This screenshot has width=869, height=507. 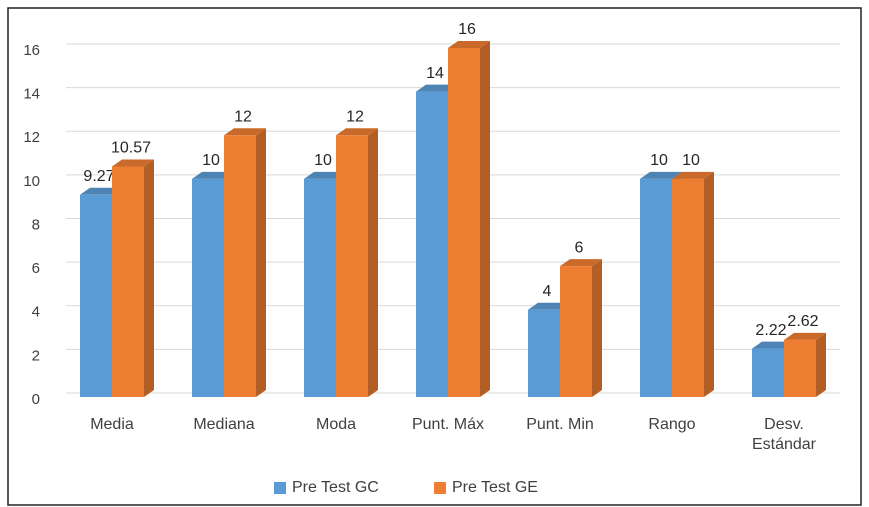 What do you see at coordinates (560, 424) in the screenshot?
I see `x-tick-label: Punt. Min` at bounding box center [560, 424].